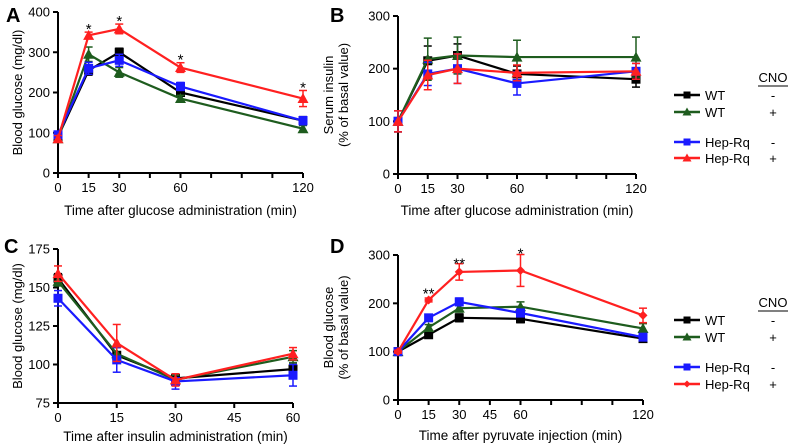 The height and width of the screenshot is (446, 792). I want to click on x-axis-label: Time after pyruvate injection (min), so click(521, 435).